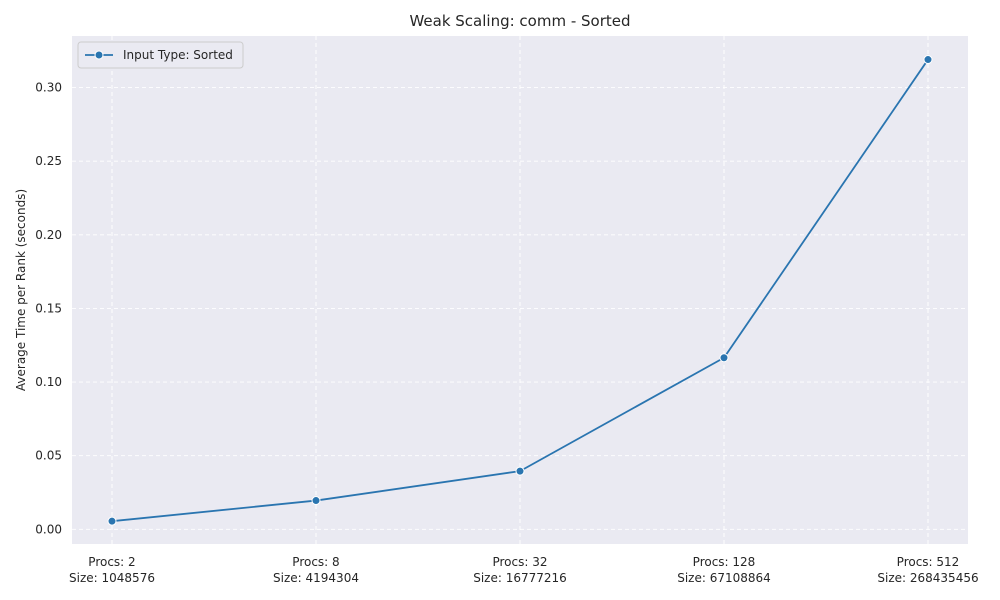 The width and height of the screenshot is (1000, 600). I want to click on x-tick-label: Size: 16777216, so click(520, 578).